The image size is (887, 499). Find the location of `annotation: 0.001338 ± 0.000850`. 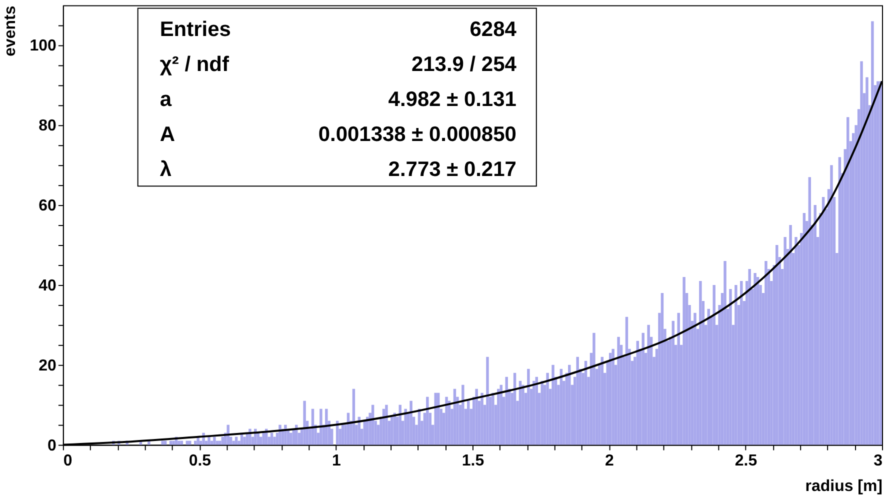

annotation: 0.001338 ± 0.000850 is located at coordinates (417, 134).